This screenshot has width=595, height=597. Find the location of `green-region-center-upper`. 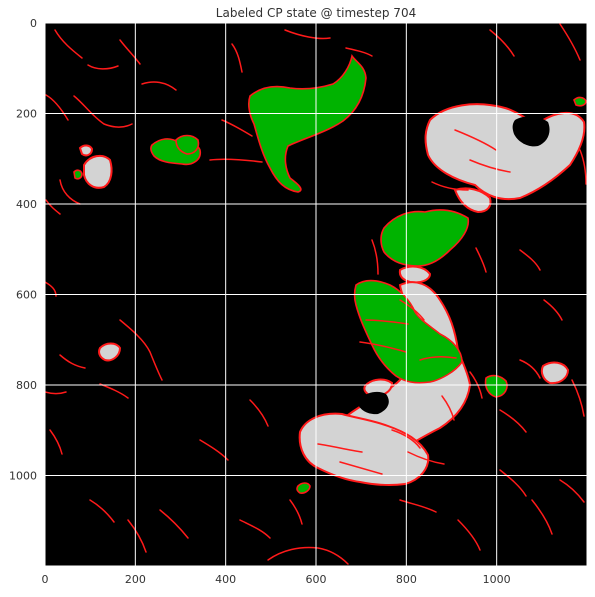

green-region-center-upper is located at coordinates (425, 238).